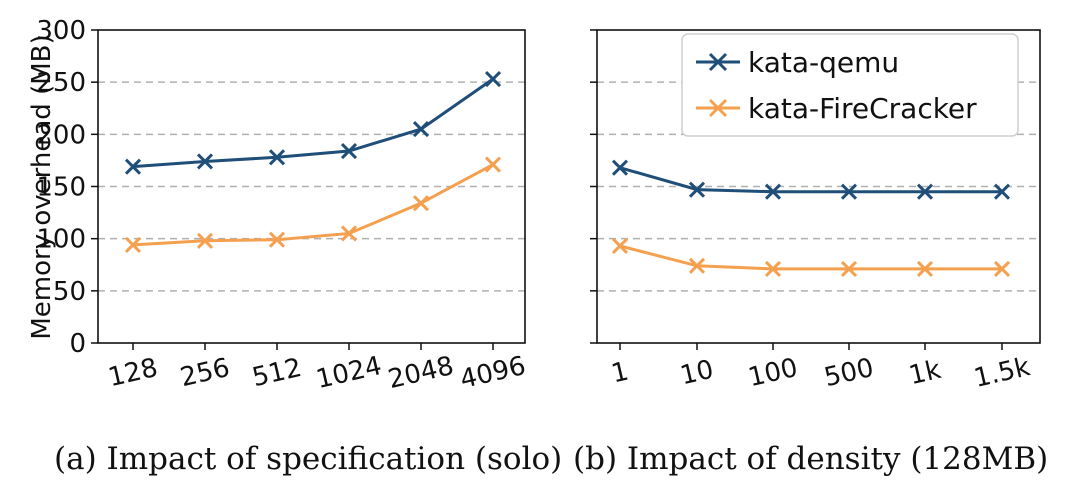 This screenshot has height=499, width=1080. I want to click on legend-qemu-label: kata-qemu, so click(823, 62).